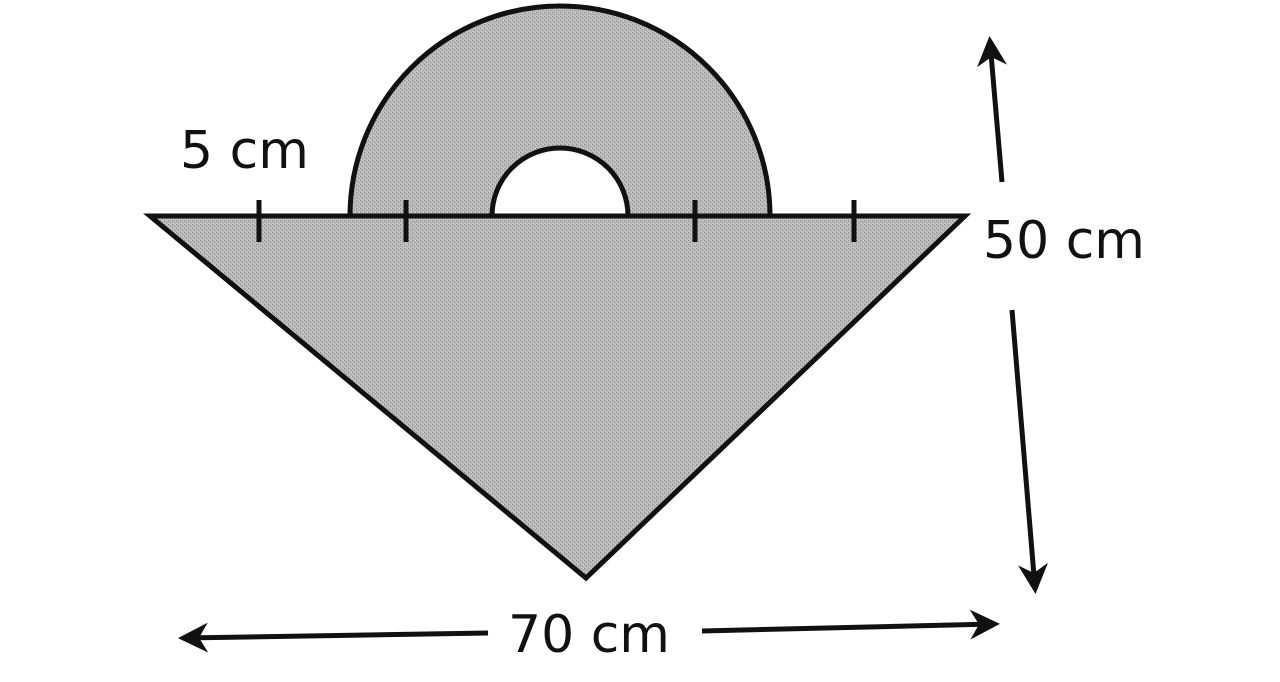 The image size is (1280, 682). Describe the element at coordinates (589, 635) in the screenshot. I see `width-label: 70 cm` at that location.